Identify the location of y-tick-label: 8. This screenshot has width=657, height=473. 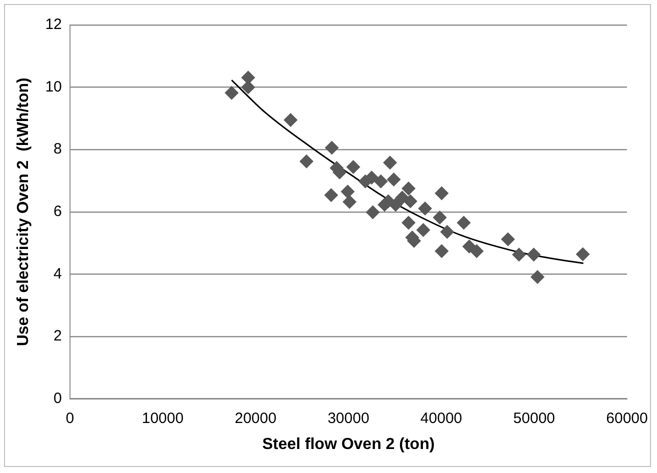
(58, 149).